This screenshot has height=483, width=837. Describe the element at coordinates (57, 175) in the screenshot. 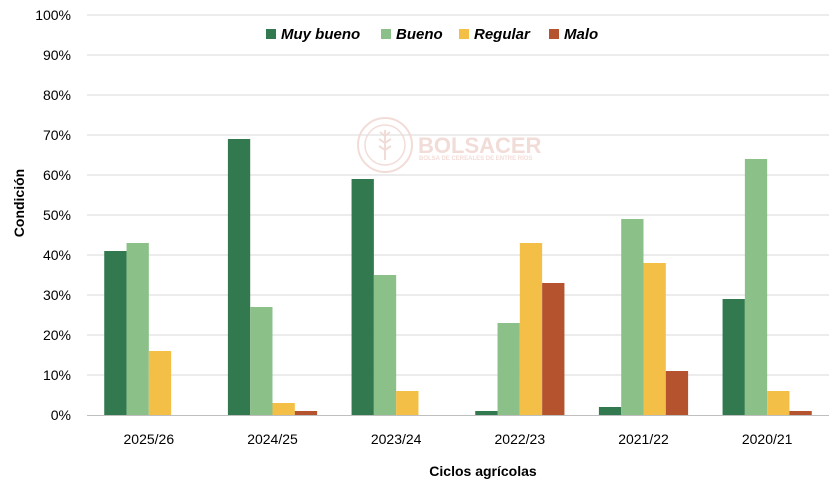

I see `y-tick-label: 60%` at that location.